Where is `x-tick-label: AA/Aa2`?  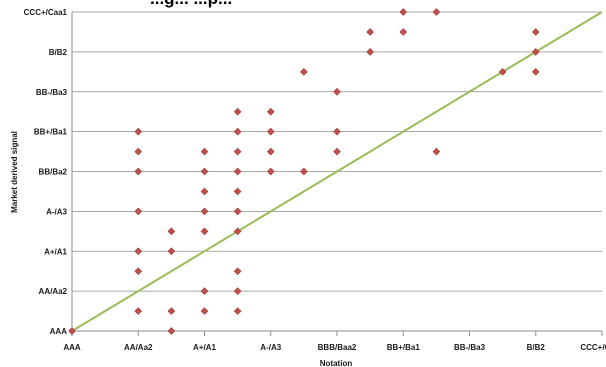
x-tick-label: AA/Aa2 is located at coordinates (138, 347).